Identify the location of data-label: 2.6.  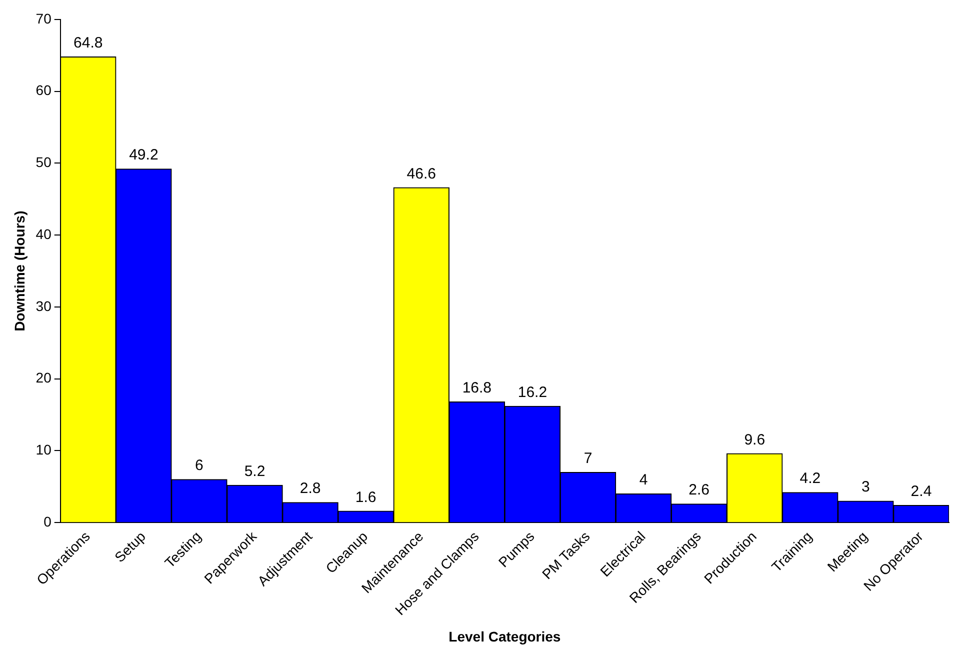
(699, 490).